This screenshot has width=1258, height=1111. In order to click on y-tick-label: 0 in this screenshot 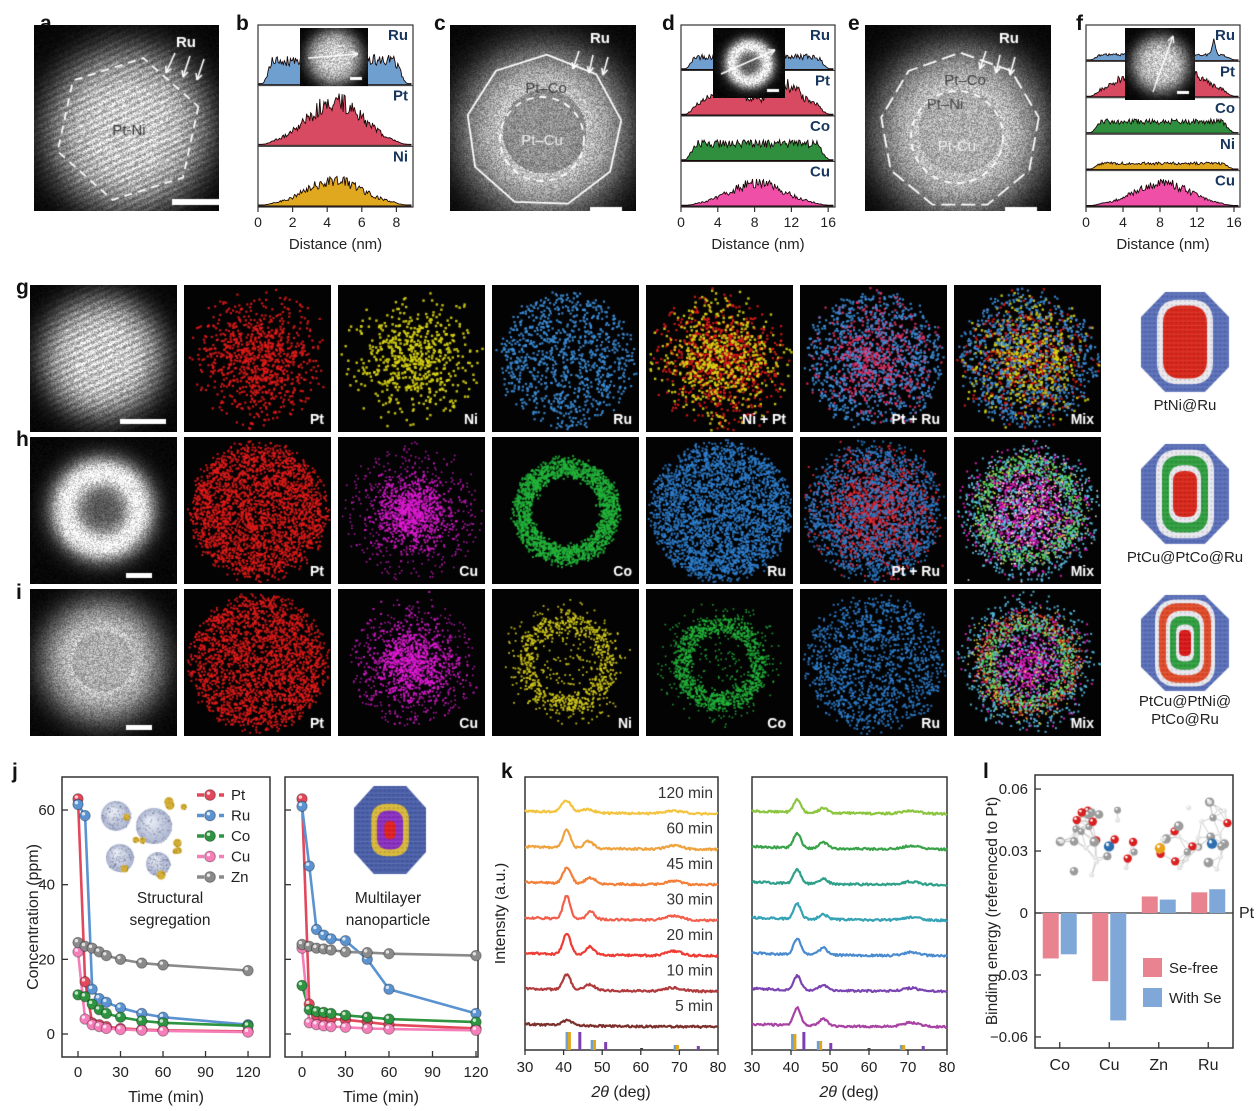, I will do `click(51, 1034)`.